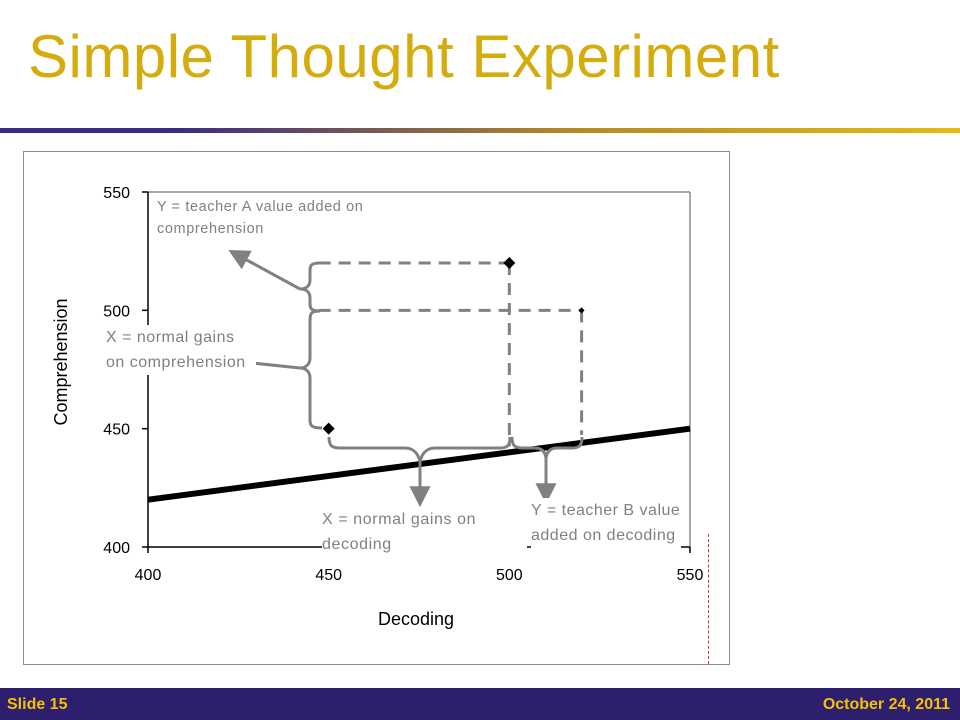 Image resolution: width=960 pixels, height=720 pixels. What do you see at coordinates (116, 430) in the screenshot?
I see `y-tick-label: 450` at bounding box center [116, 430].